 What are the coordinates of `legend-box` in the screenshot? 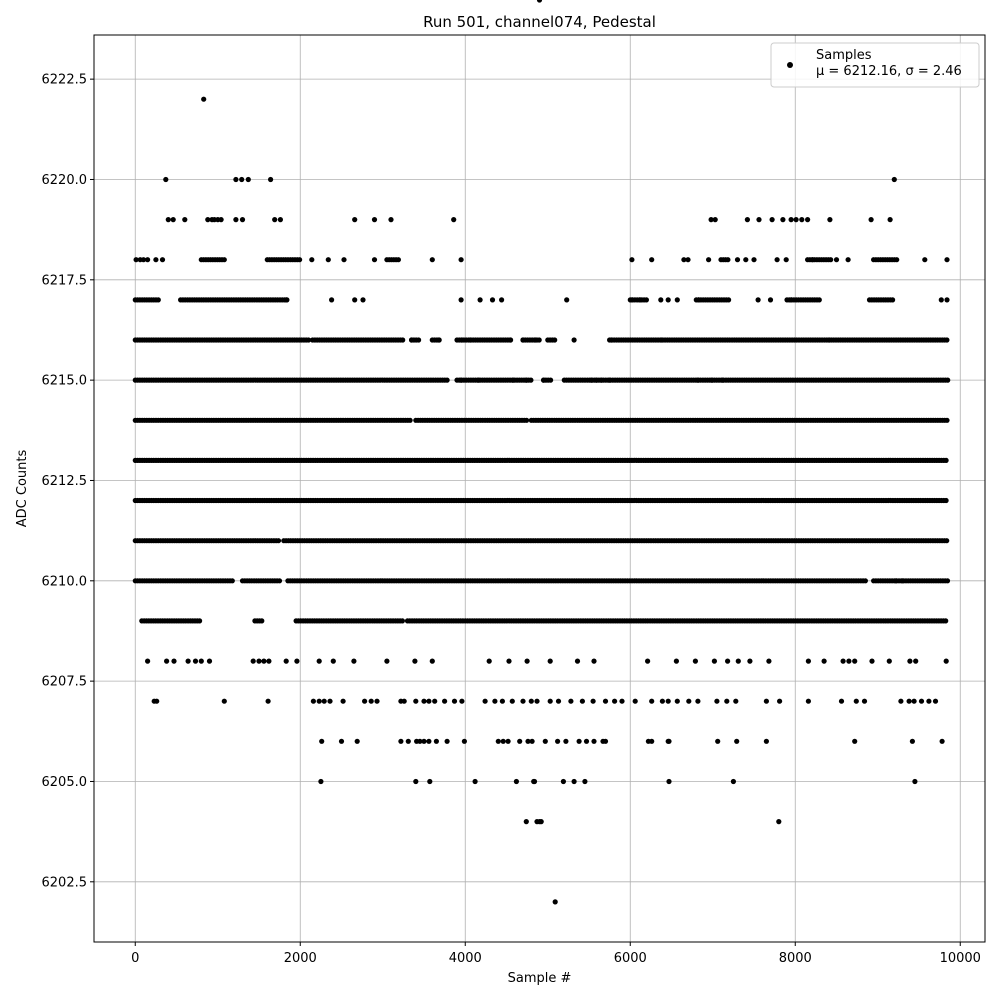 It's located at (875, 65).